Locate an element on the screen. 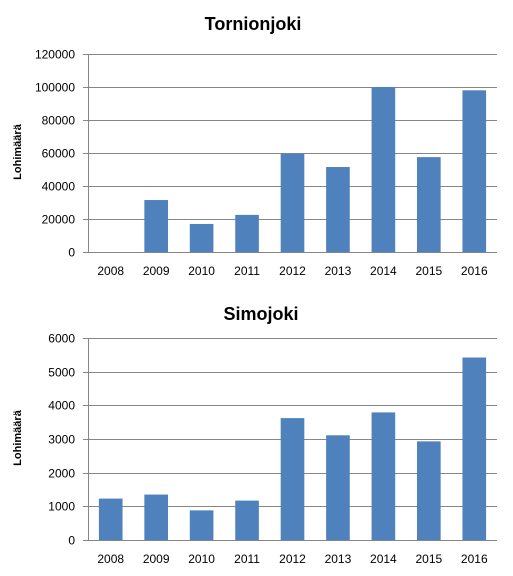 The width and height of the screenshot is (513, 576). y-tick-label: 6000 is located at coordinates (61, 339).